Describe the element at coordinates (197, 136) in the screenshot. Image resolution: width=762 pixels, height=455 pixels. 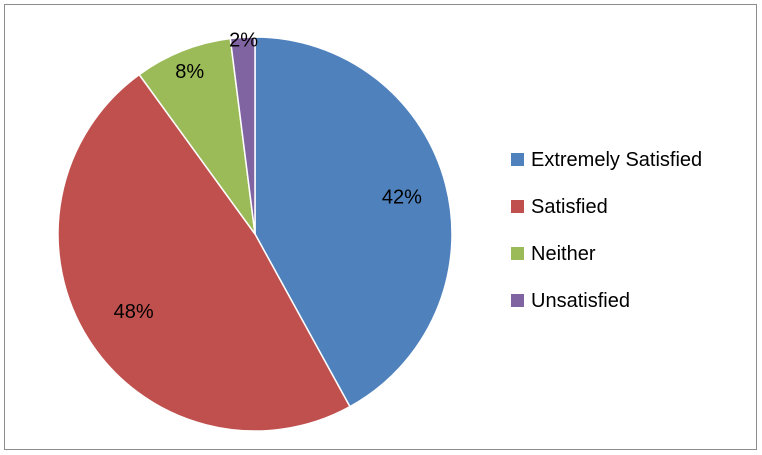
I see `pie-slice-neither` at that location.